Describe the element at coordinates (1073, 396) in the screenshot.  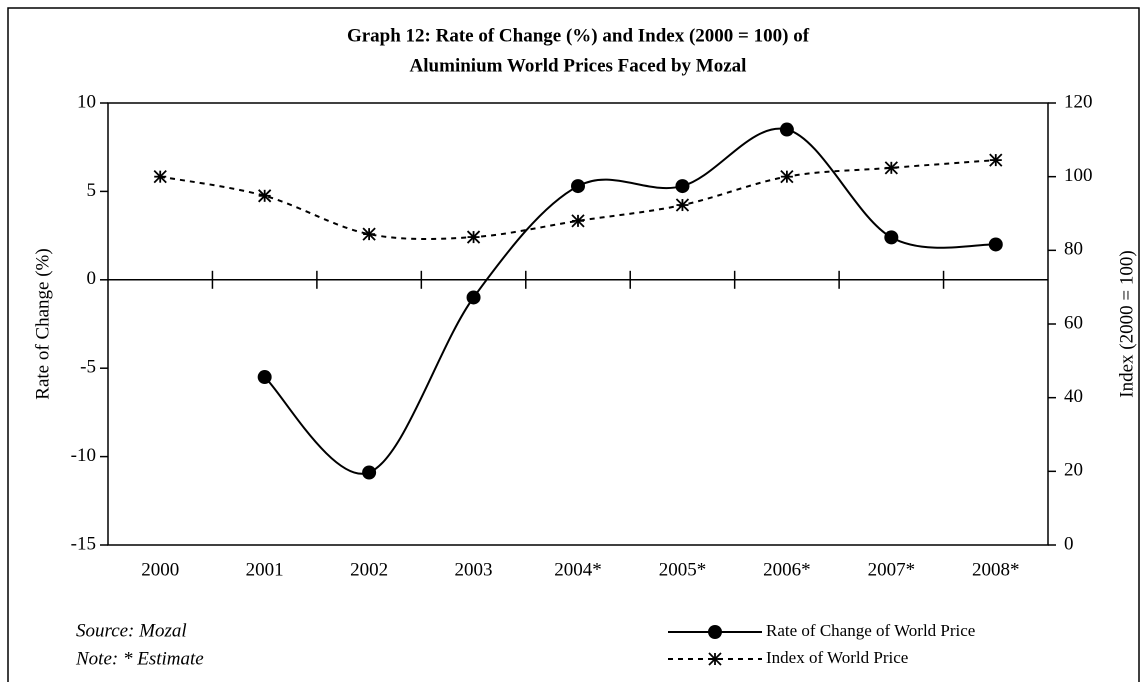
I see `y2-tick-label: 40` at that location.